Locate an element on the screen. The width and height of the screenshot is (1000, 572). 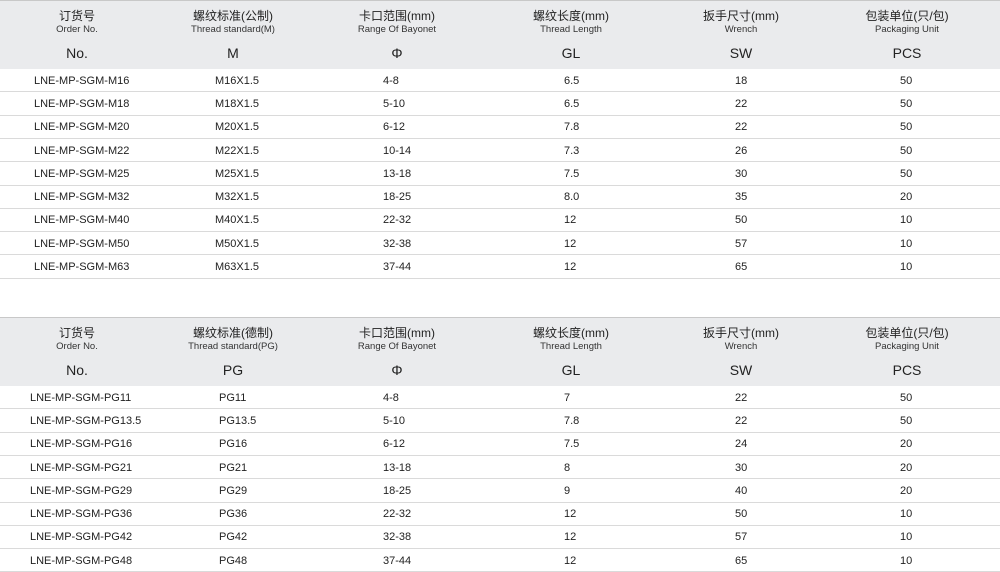
header-en: Thread standard(M) is located at coordinates (233, 29).